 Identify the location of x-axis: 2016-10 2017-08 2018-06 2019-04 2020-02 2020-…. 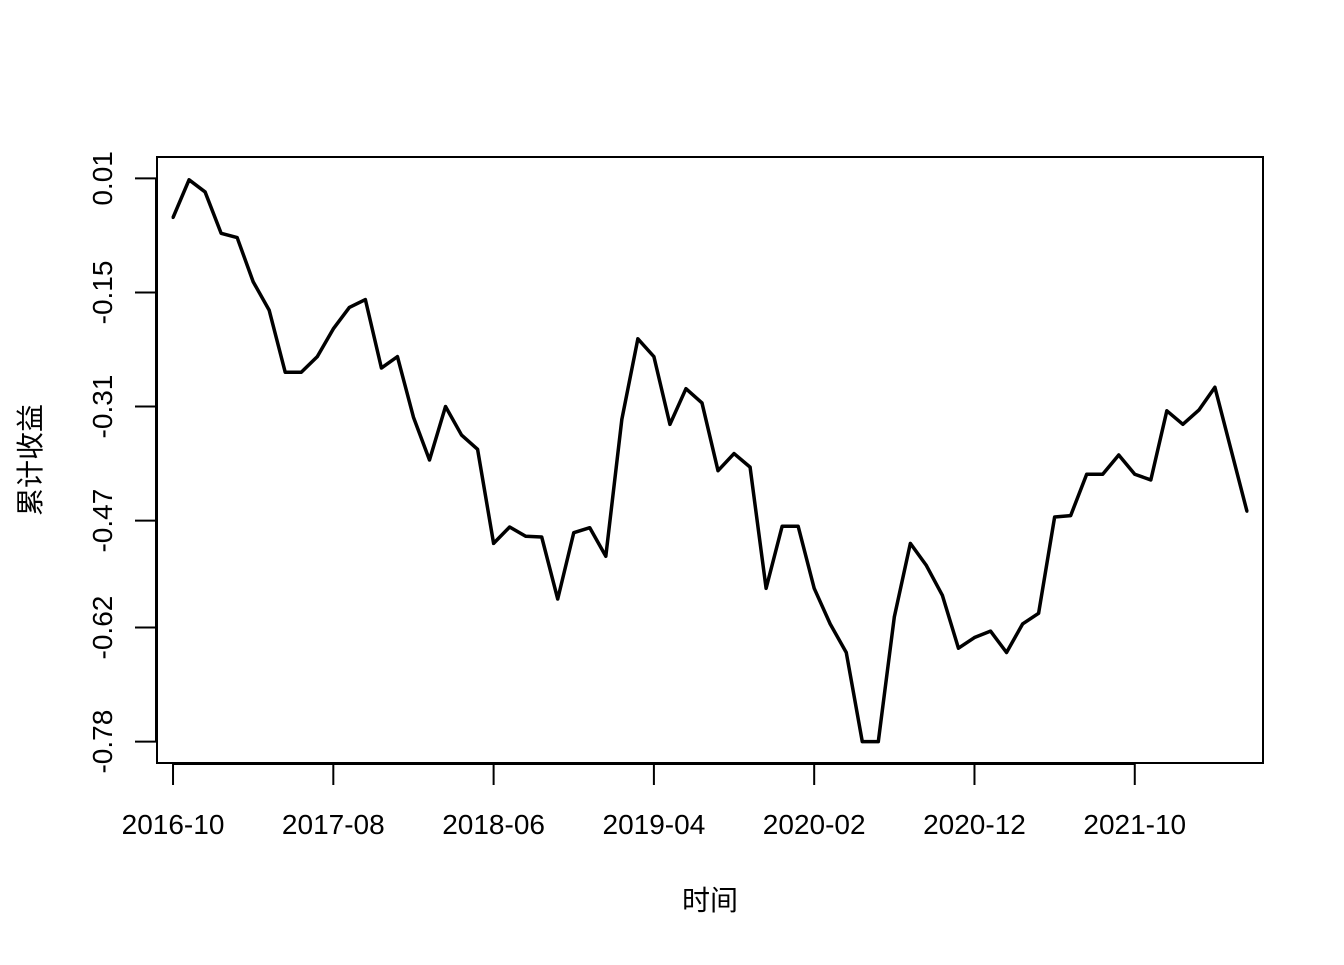
(654, 801).